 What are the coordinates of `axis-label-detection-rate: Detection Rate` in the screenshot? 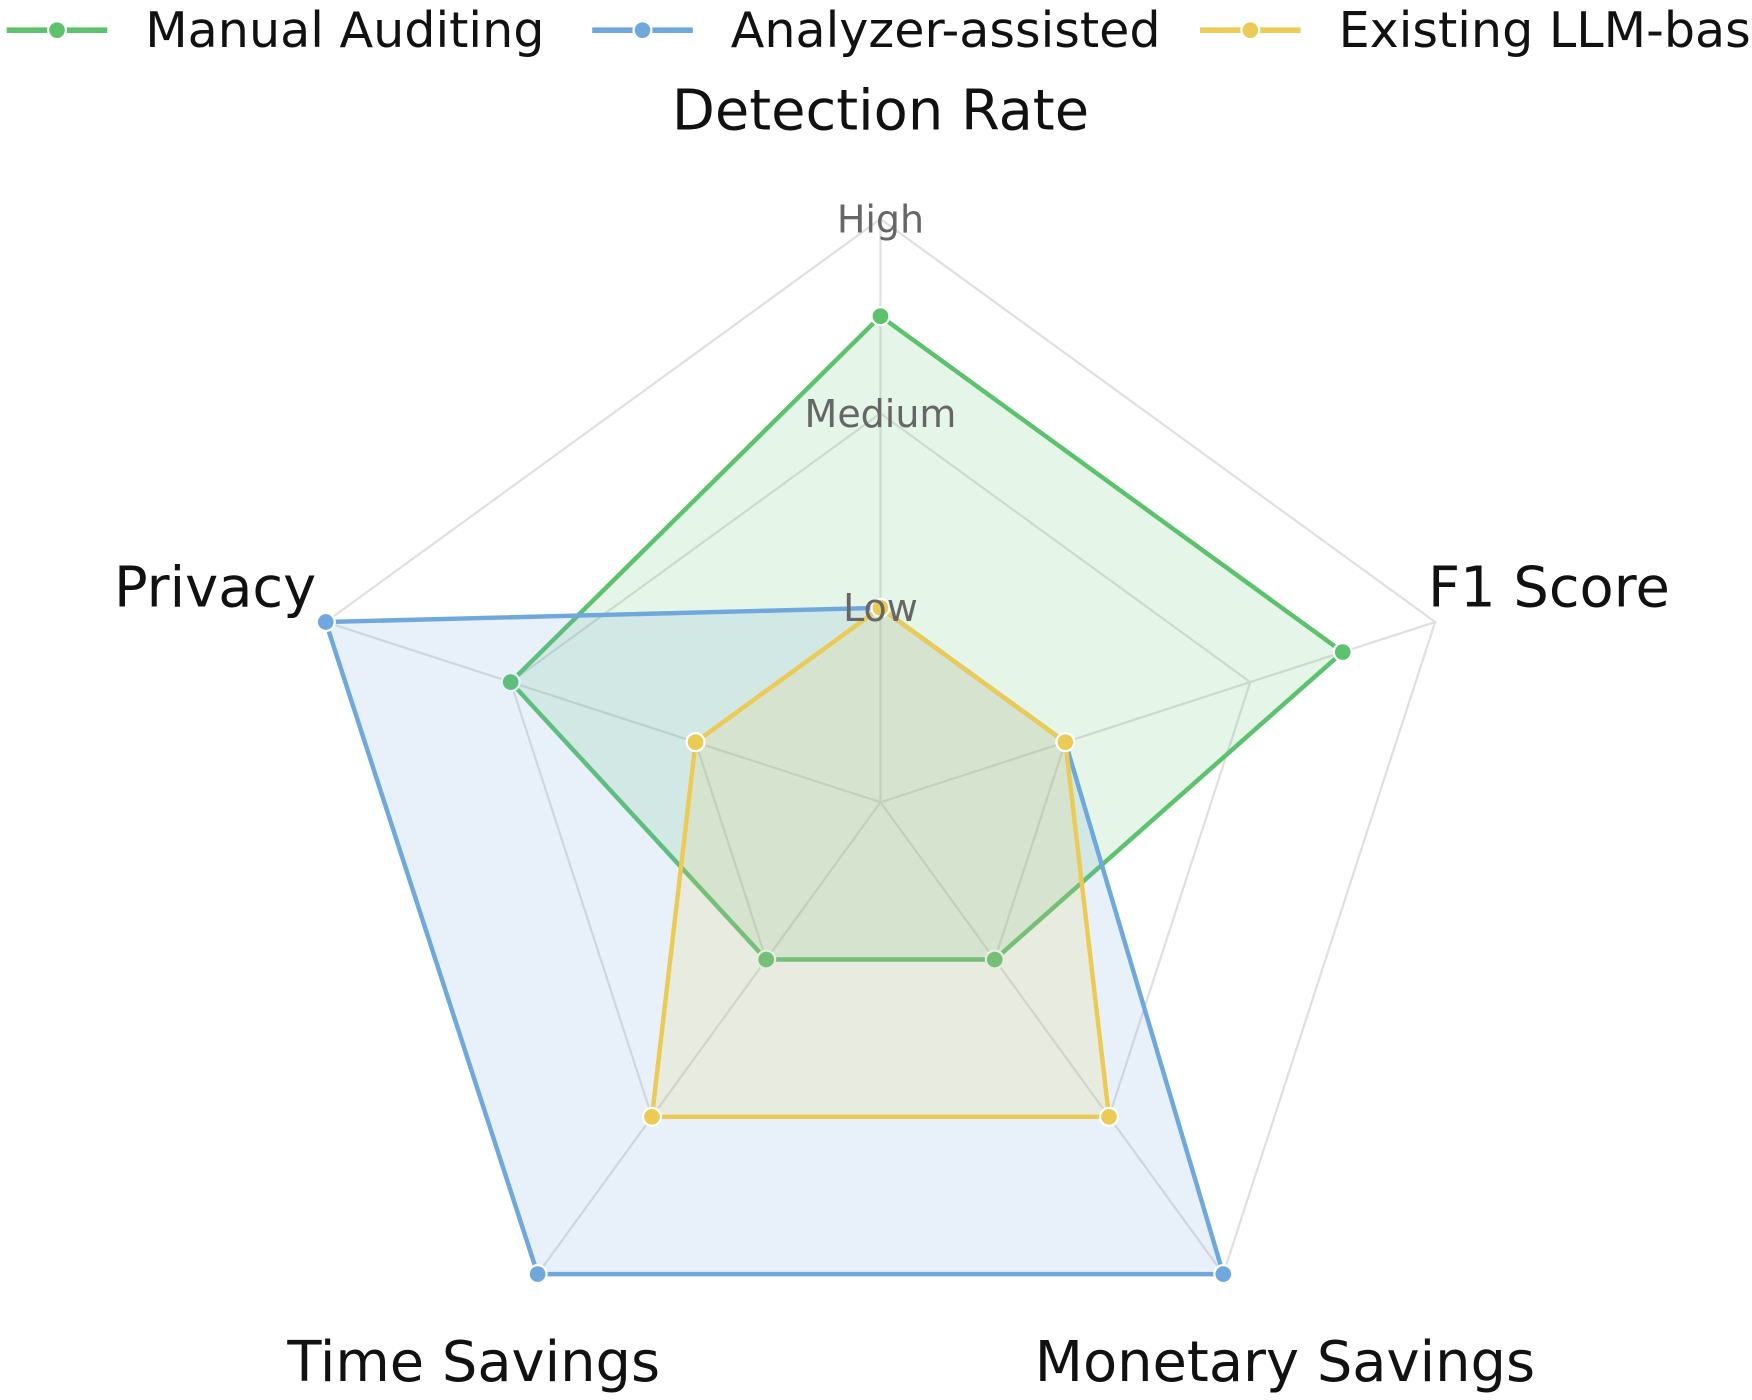 It's located at (880, 111).